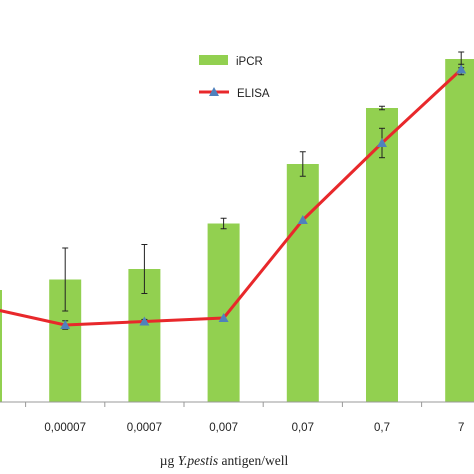 The height and width of the screenshot is (474, 474). Describe the element at coordinates (144, 428) in the screenshot. I see `x-tick-label: 0,0007` at that location.